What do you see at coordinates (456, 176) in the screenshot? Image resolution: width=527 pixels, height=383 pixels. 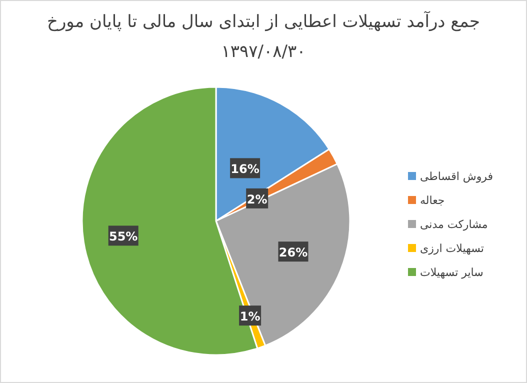 I see `legend-label: فروش اقساطی` at bounding box center [456, 176].